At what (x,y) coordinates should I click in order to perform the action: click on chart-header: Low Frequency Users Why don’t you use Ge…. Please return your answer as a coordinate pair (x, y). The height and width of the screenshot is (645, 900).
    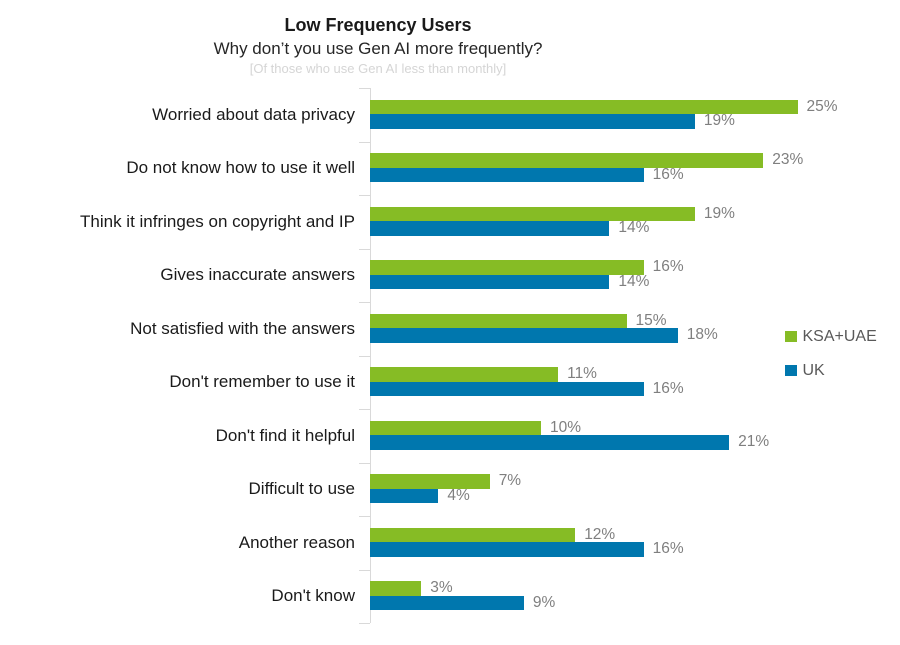
    Looking at the image, I should click on (378, 46).